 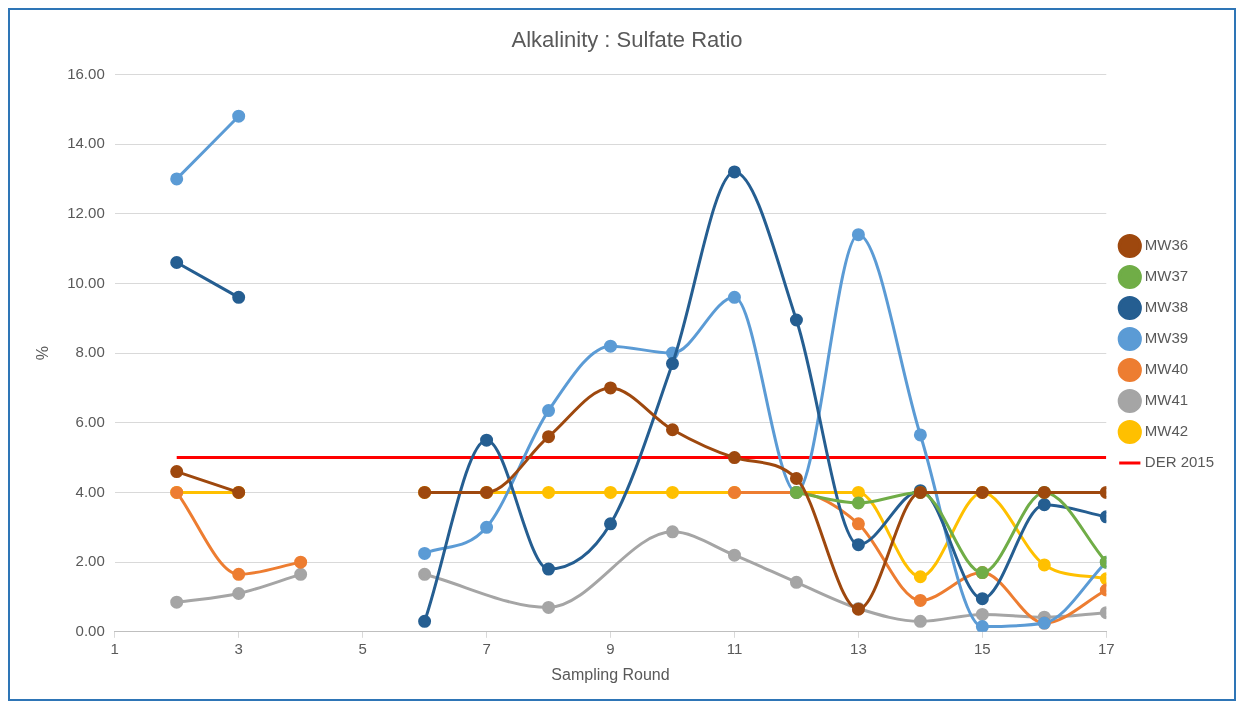 What do you see at coordinates (610, 648) in the screenshot?
I see `x-tick-label: 9` at bounding box center [610, 648].